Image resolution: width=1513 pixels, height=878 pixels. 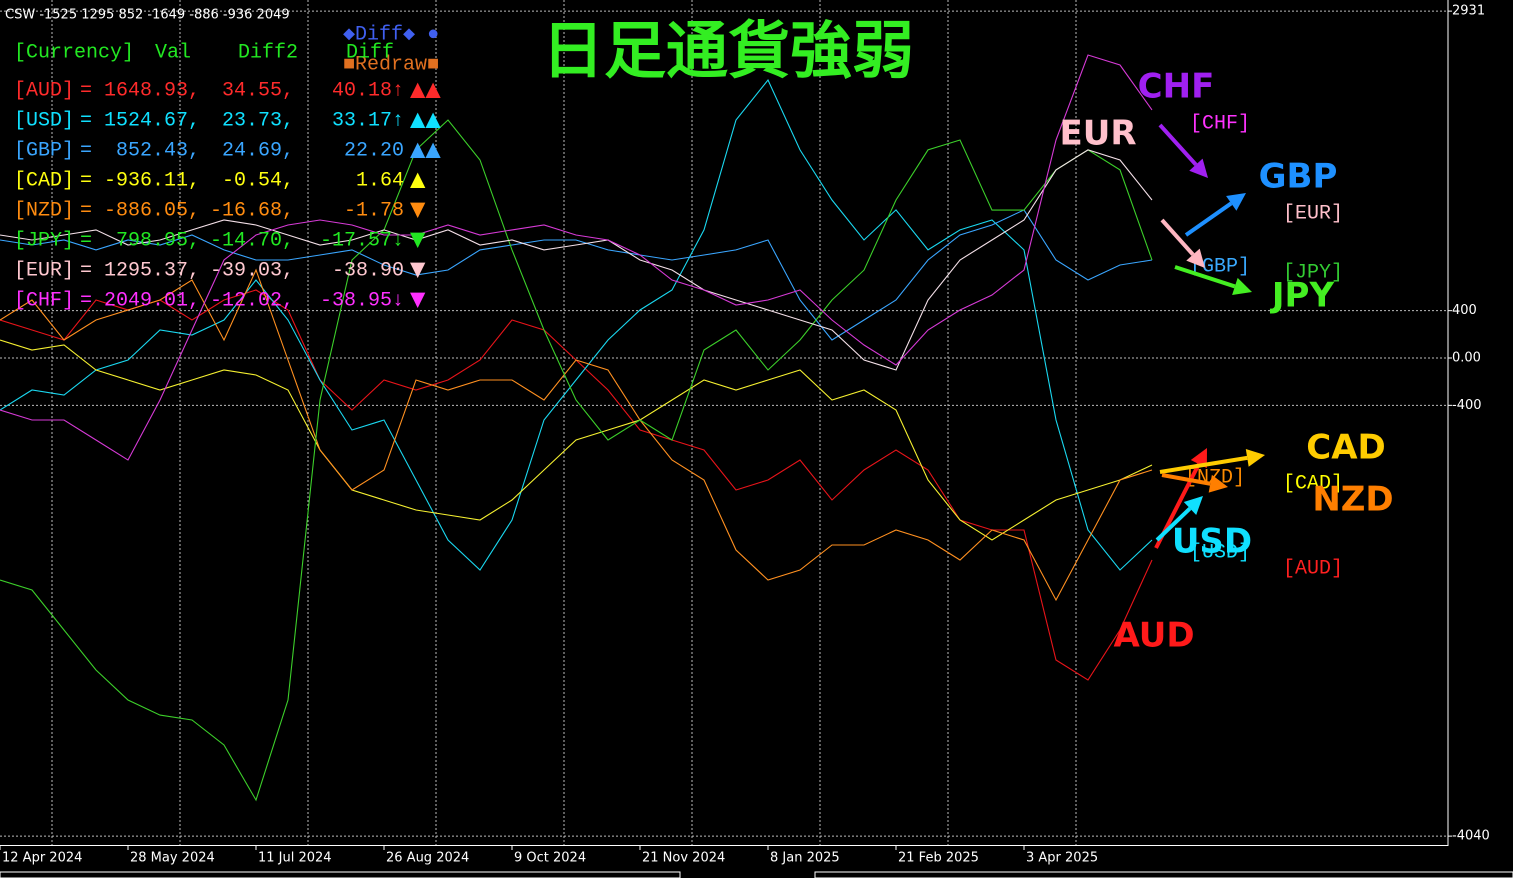 What do you see at coordinates (380, 180) in the screenshot?
I see `diff-cell: 1.64` at bounding box center [380, 180].